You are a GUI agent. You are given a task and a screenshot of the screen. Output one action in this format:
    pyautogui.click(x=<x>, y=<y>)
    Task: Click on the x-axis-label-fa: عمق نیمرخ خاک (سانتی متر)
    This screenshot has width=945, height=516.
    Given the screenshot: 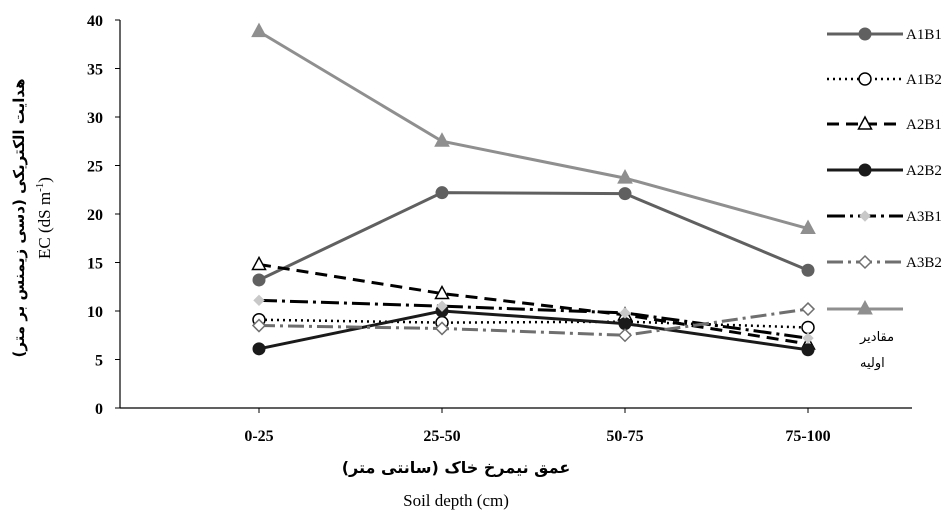 What is the action you would take?
    pyautogui.click(x=456, y=467)
    